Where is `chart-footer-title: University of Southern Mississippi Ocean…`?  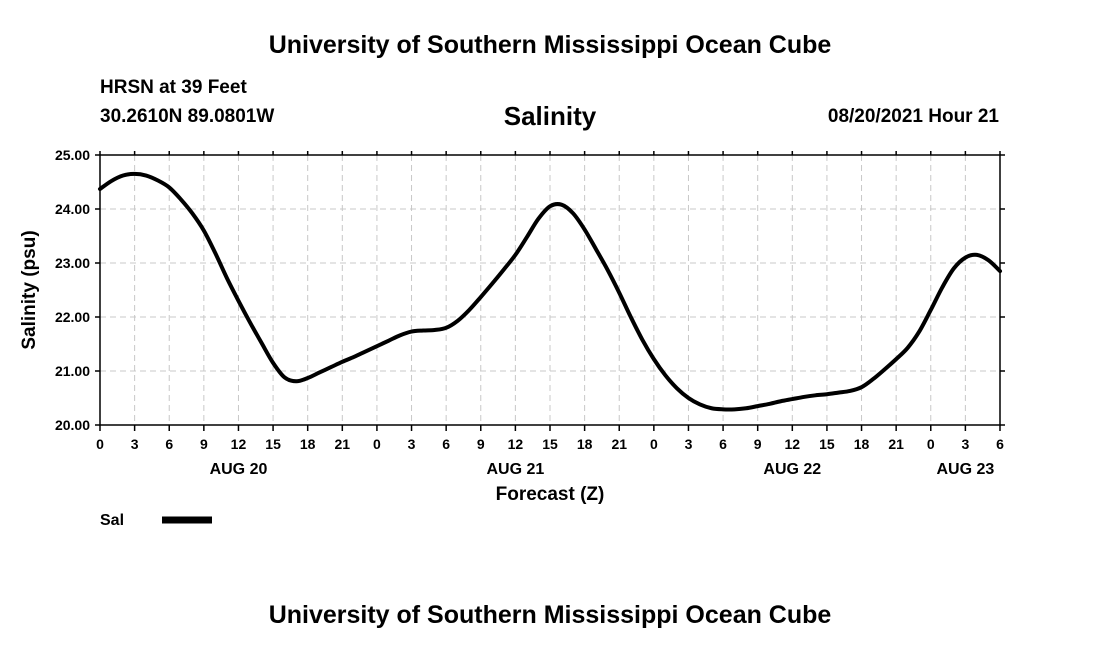 chart-footer-title: University of Southern Mississippi Ocean… is located at coordinates (550, 615).